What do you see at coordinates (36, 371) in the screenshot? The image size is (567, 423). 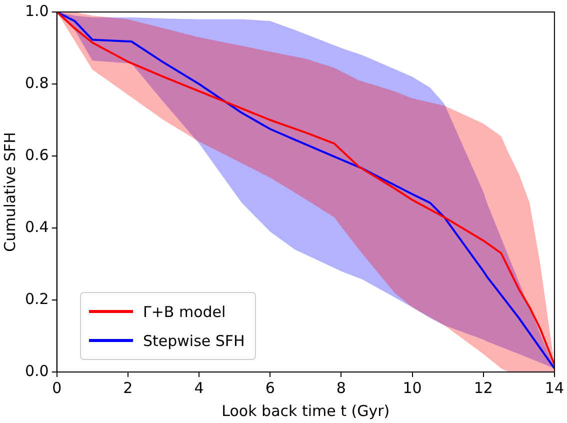 I see `y-tick-label: 0.0` at bounding box center [36, 371].